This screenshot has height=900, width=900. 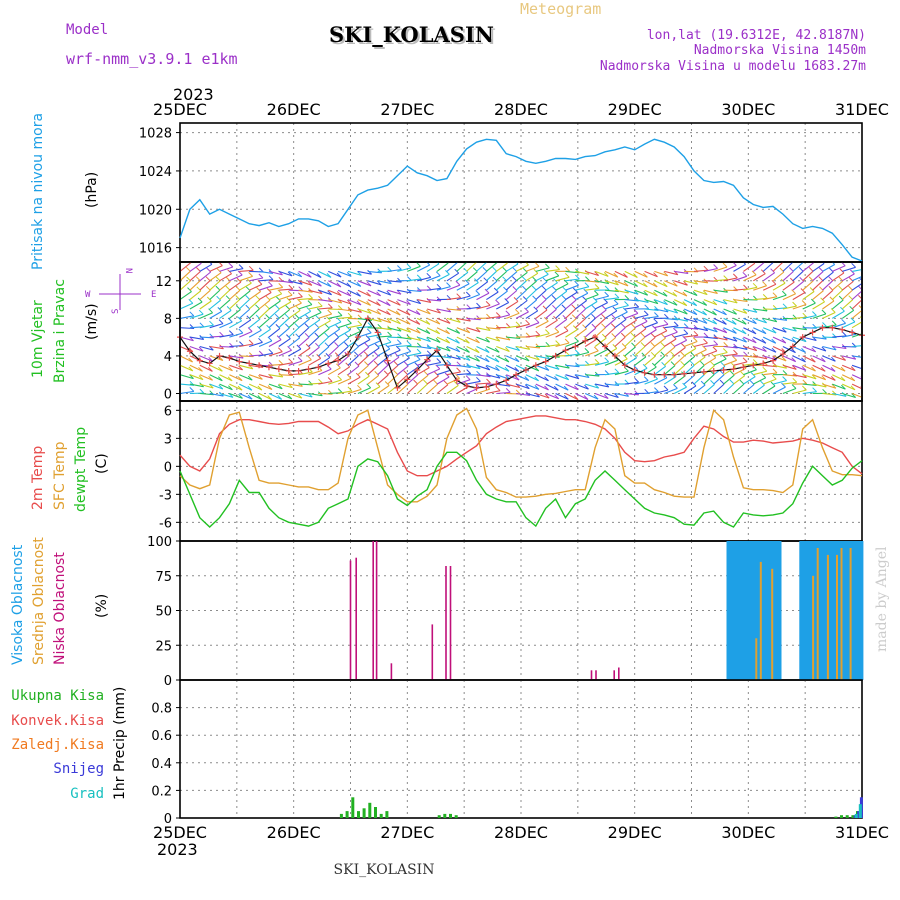 What do you see at coordinates (521, 192) in the screenshot?
I see `gridlines` at bounding box center [521, 192].